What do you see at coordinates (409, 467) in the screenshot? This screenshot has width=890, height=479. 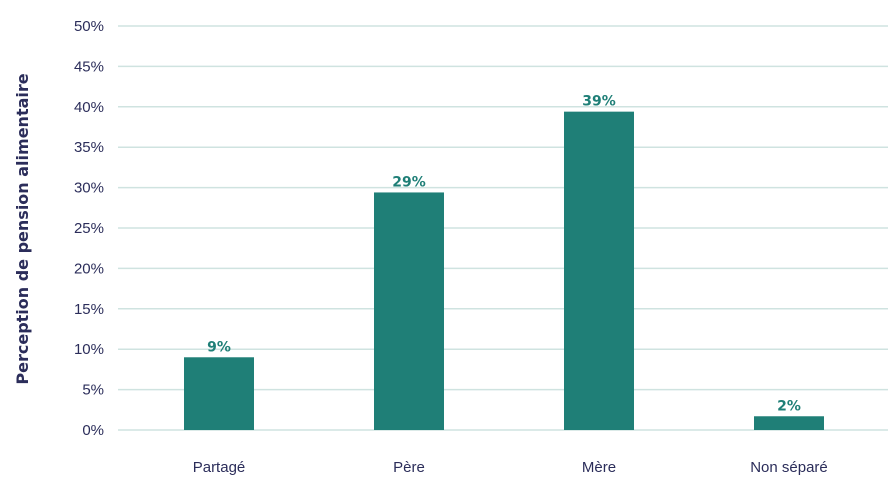 I see `x-tick-label: Père` at bounding box center [409, 467].